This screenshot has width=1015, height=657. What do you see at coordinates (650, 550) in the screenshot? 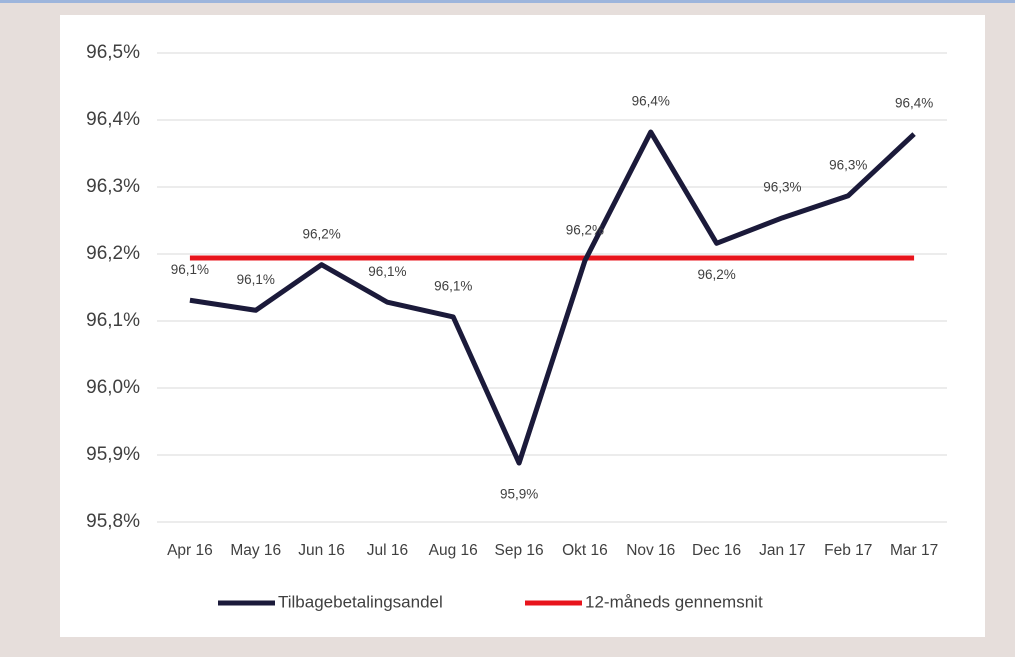
I see `x-tick-label: Nov 16` at bounding box center [650, 550].